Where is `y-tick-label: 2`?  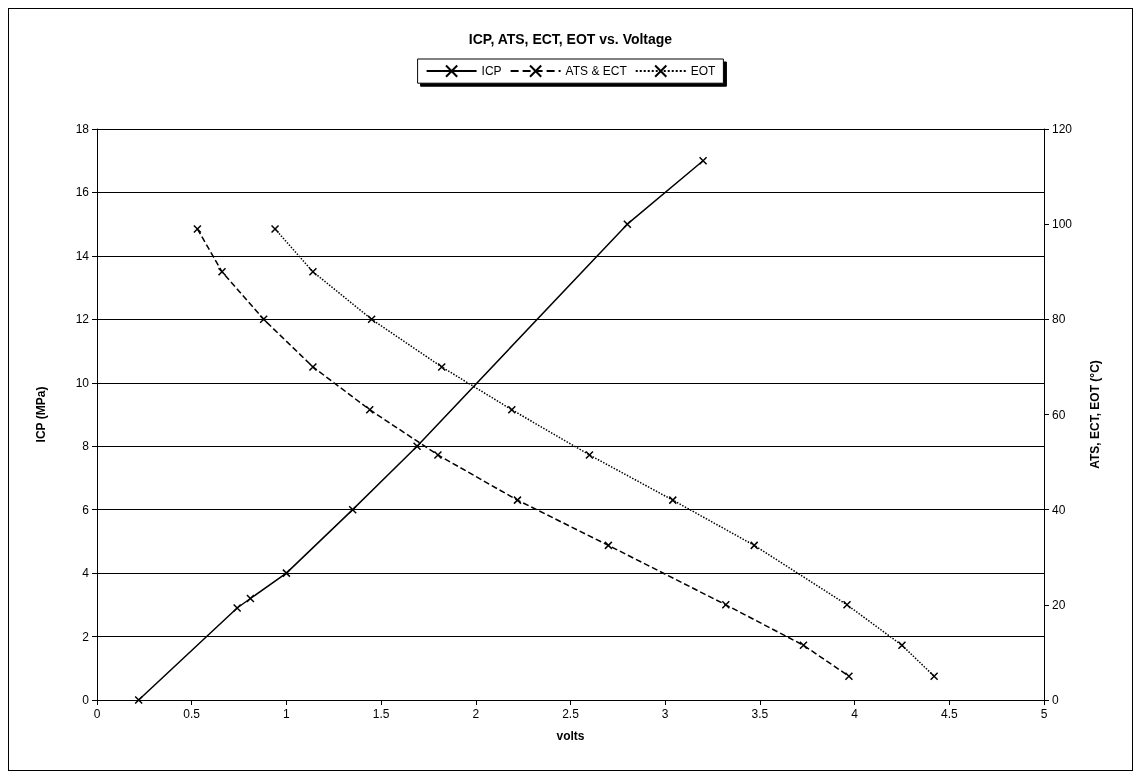 y-tick-label: 2 is located at coordinates (86, 636).